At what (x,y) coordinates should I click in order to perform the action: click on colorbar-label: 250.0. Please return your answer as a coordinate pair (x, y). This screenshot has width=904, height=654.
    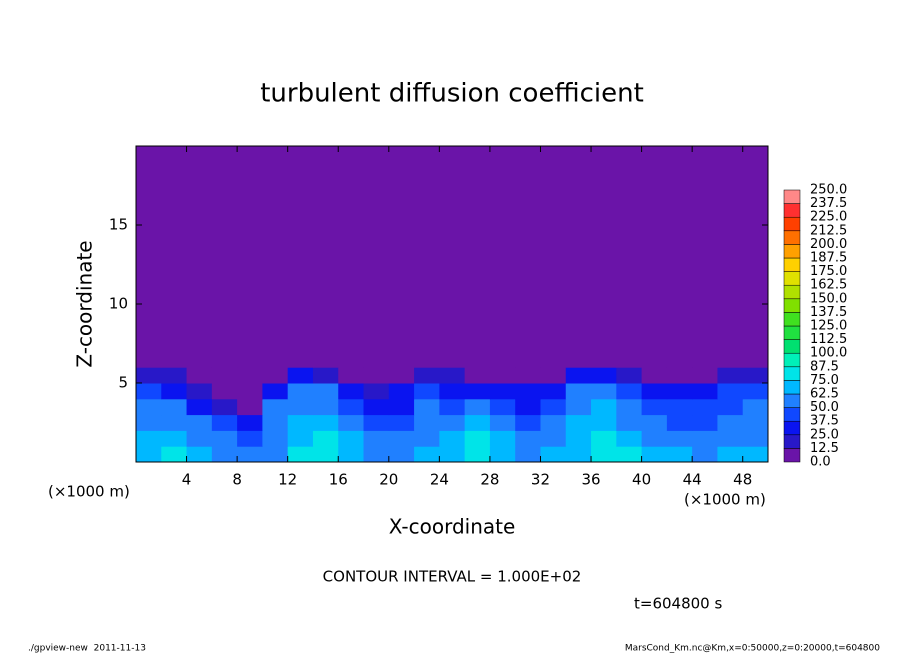
    Looking at the image, I should click on (828, 190).